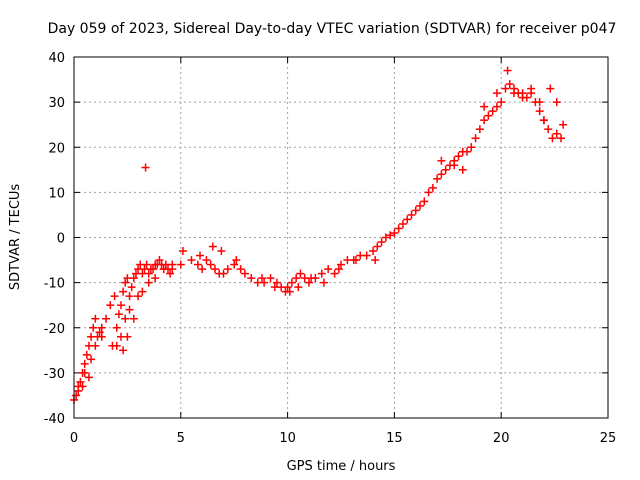 The image size is (640, 480). What do you see at coordinates (56, 193) in the screenshot?
I see `y-tick-label: 10` at bounding box center [56, 193].